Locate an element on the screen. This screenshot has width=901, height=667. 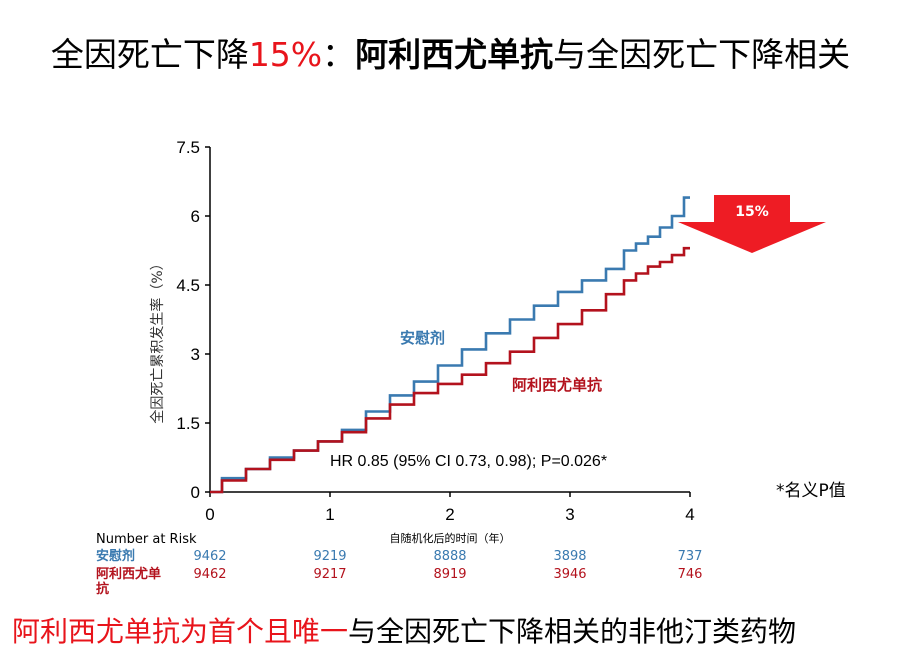
risk-table-header: Number at Risk is located at coordinates (146, 539).